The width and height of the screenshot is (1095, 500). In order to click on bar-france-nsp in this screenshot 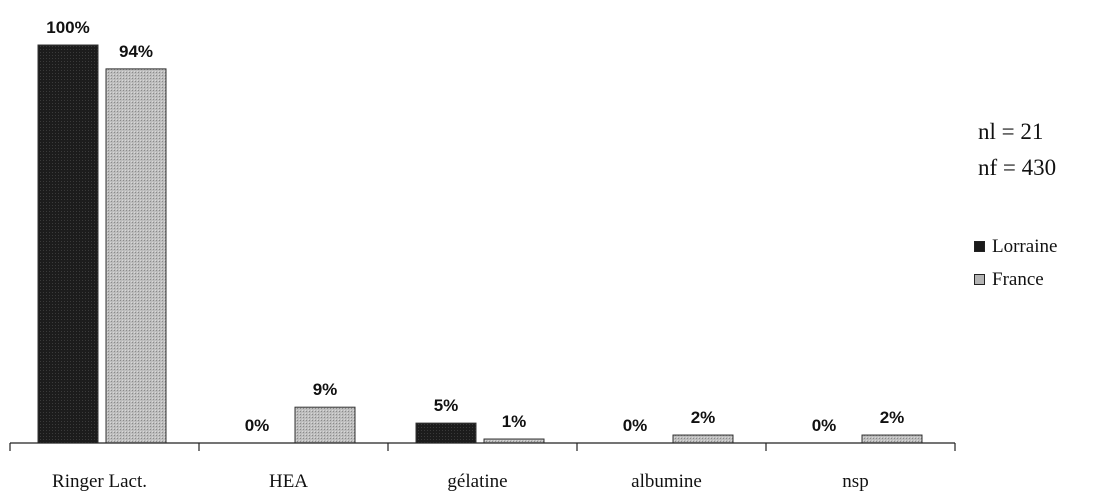, I will do `click(892, 439)`.